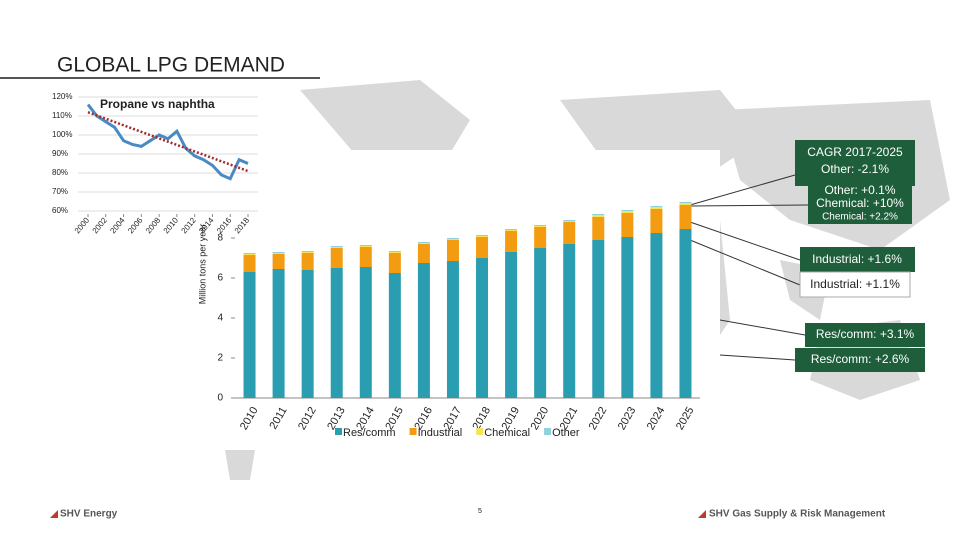 Image resolution: width=960 pixels, height=540 pixels. Describe the element at coordinates (60, 191) in the screenshot. I see `y-tick-label: 70%` at that location.